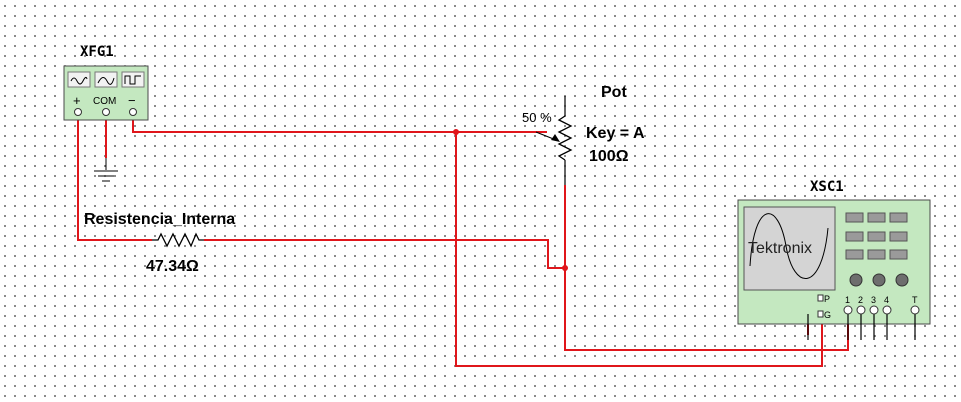 Image resolution: width=961 pixels, height=402 pixels. What do you see at coordinates (565, 138) in the screenshot?
I see `potentiometer-symbol` at bounding box center [565, 138].